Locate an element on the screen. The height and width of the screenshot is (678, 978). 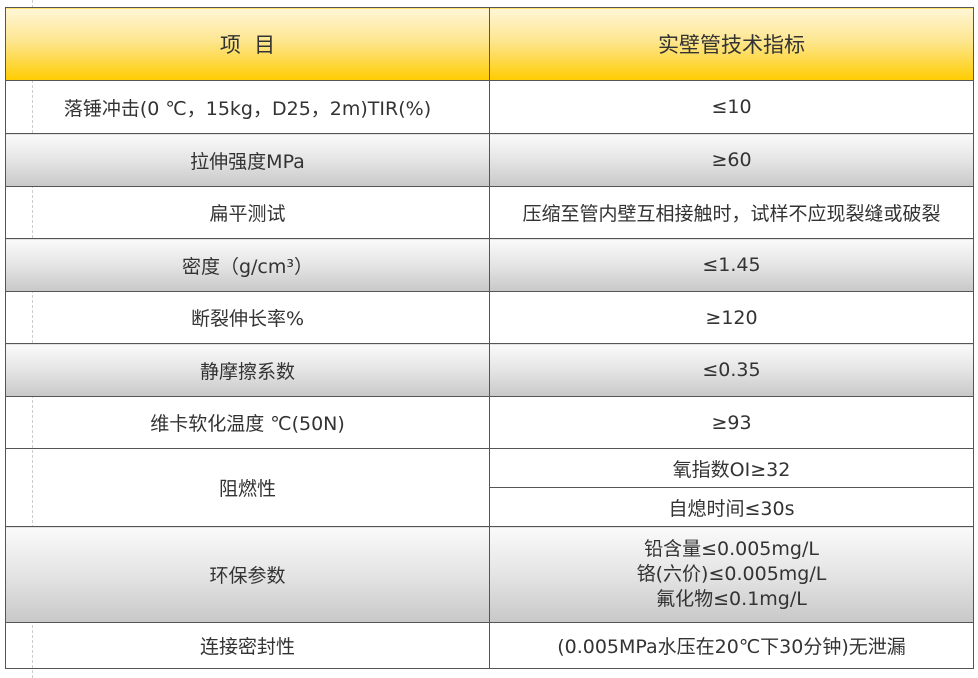
table-row: 静摩擦系数 ≤0.35 is located at coordinates (489, 370).